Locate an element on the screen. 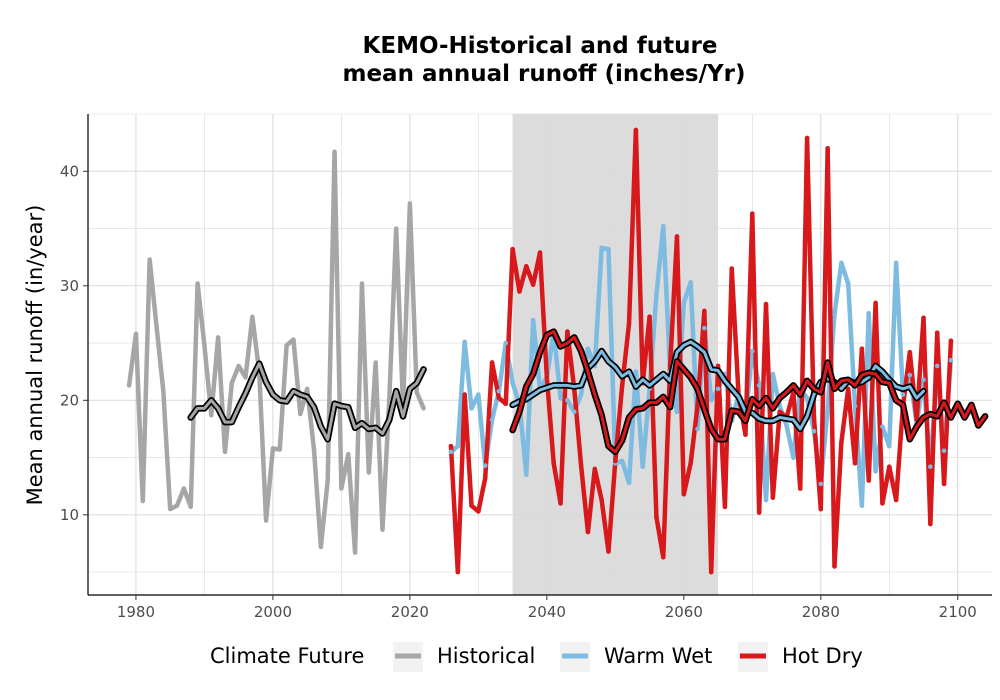 Image resolution: width=1000 pixels, height=700 pixels. legend-label-historical: Historical is located at coordinates (486, 656).